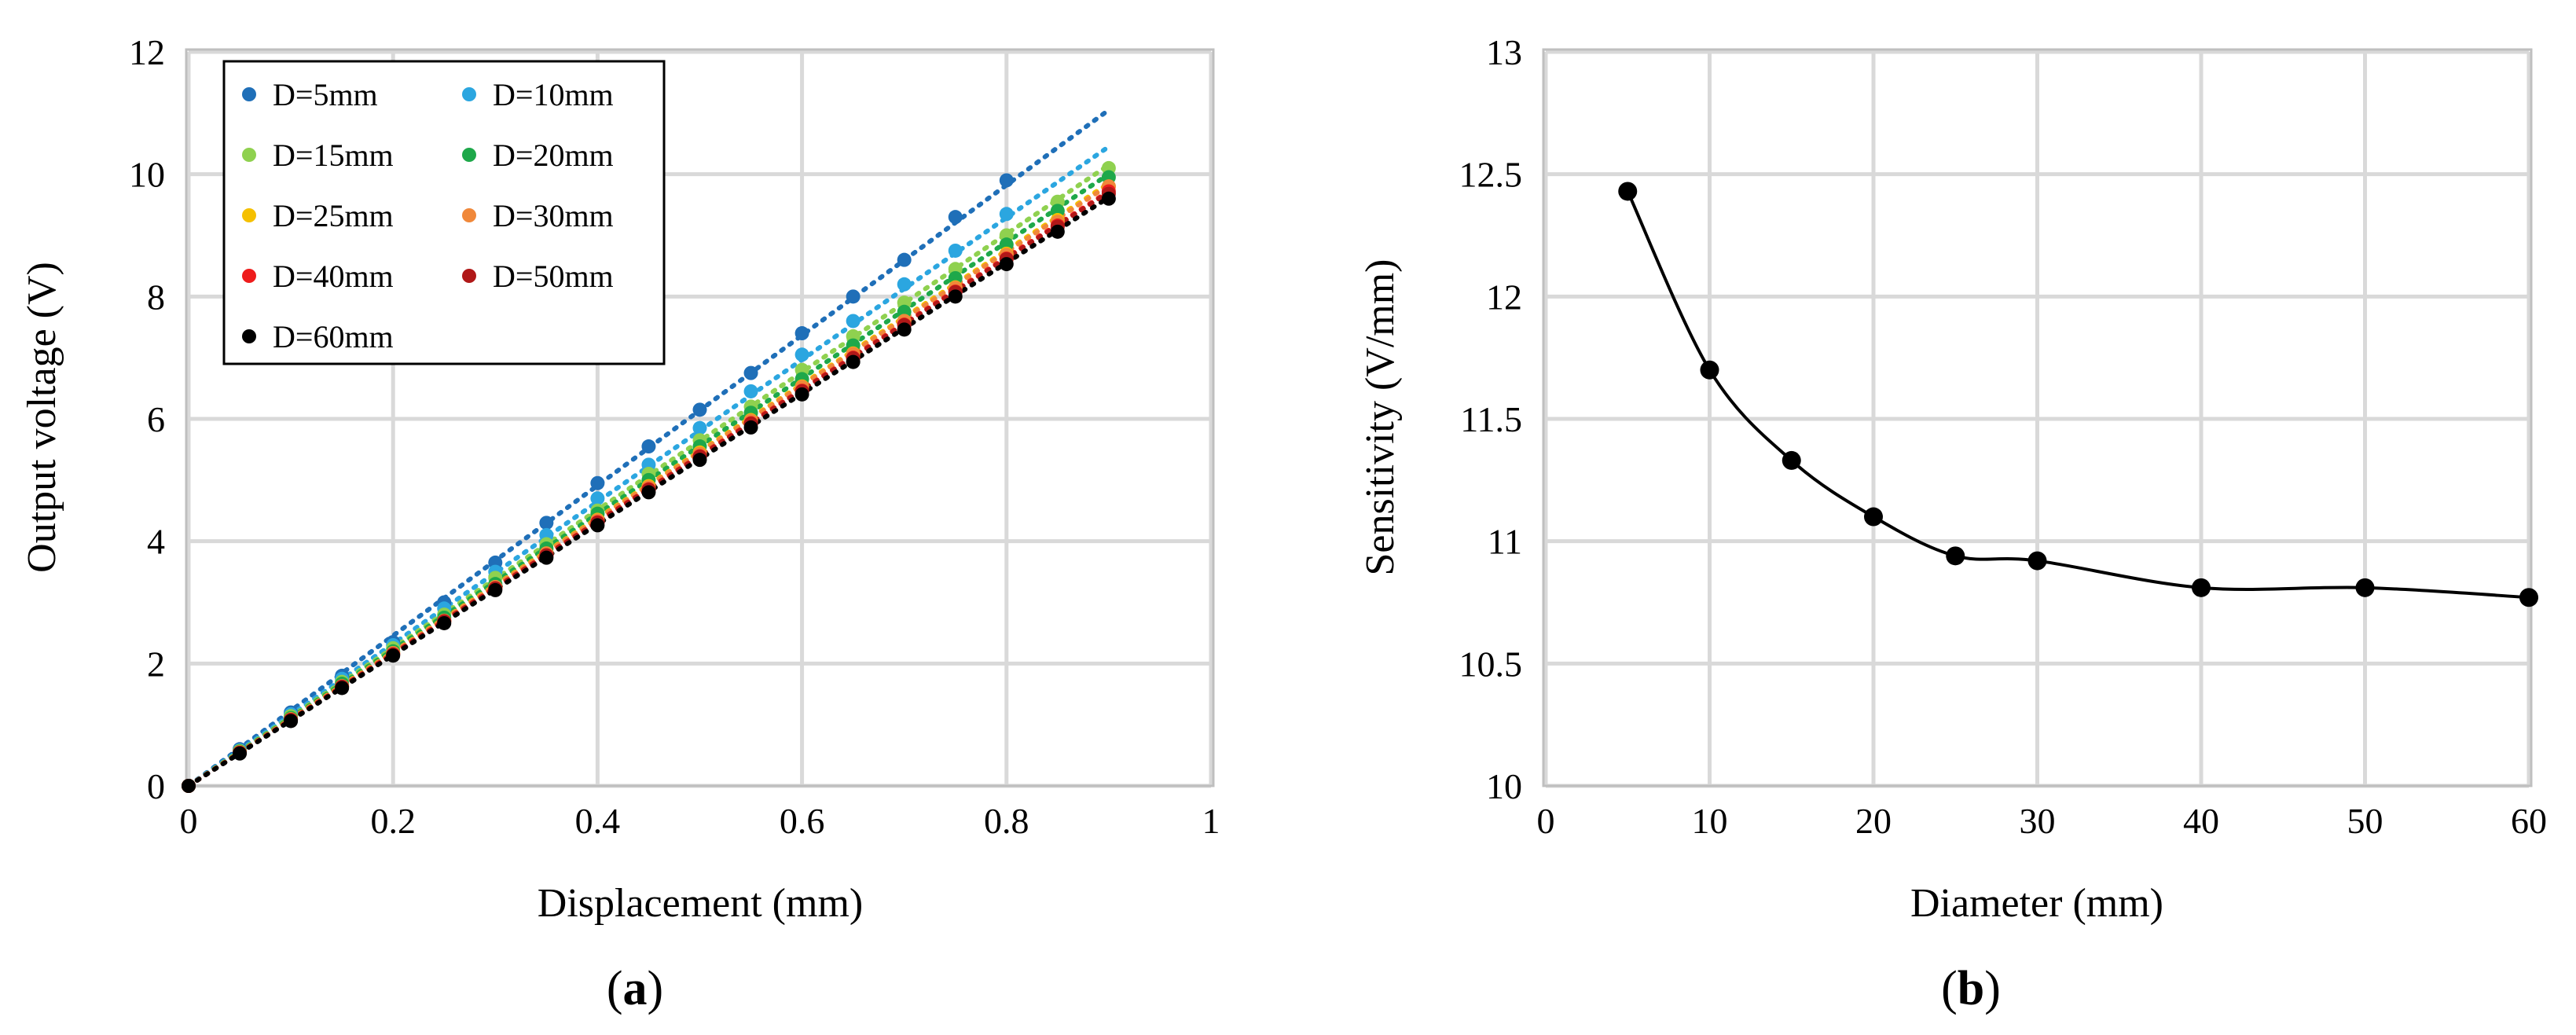  What do you see at coordinates (1380, 418) in the screenshot?
I see `chart-b-y-axis-title: Sensitivity (V/mm)` at bounding box center [1380, 418].